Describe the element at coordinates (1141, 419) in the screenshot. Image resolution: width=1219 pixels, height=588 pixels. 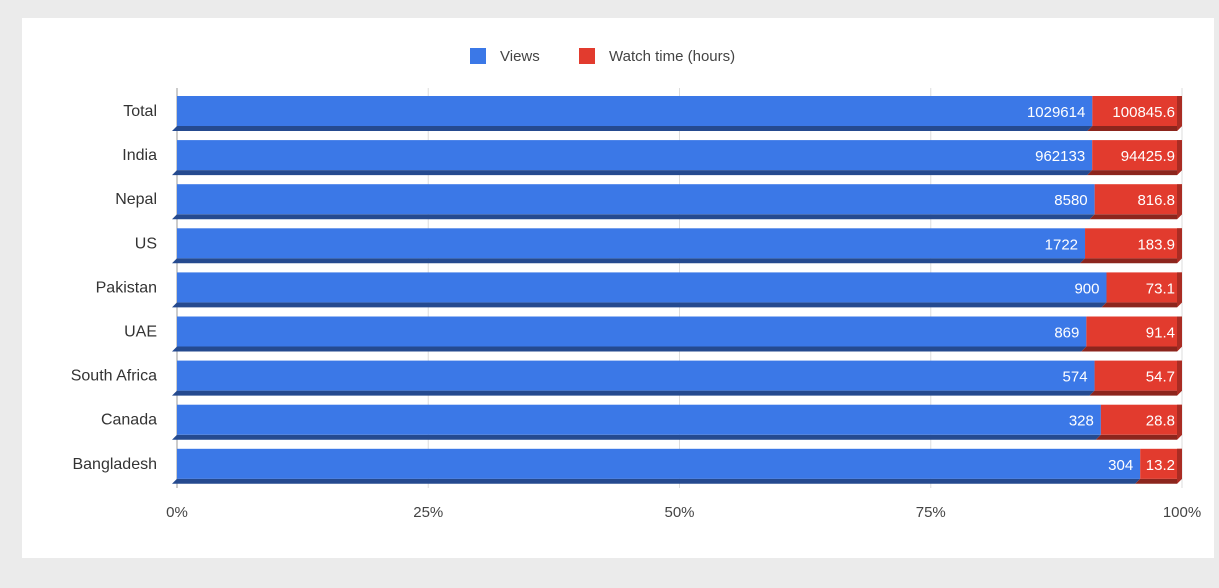
I see `bar-watch-time-hours--canada` at that location.